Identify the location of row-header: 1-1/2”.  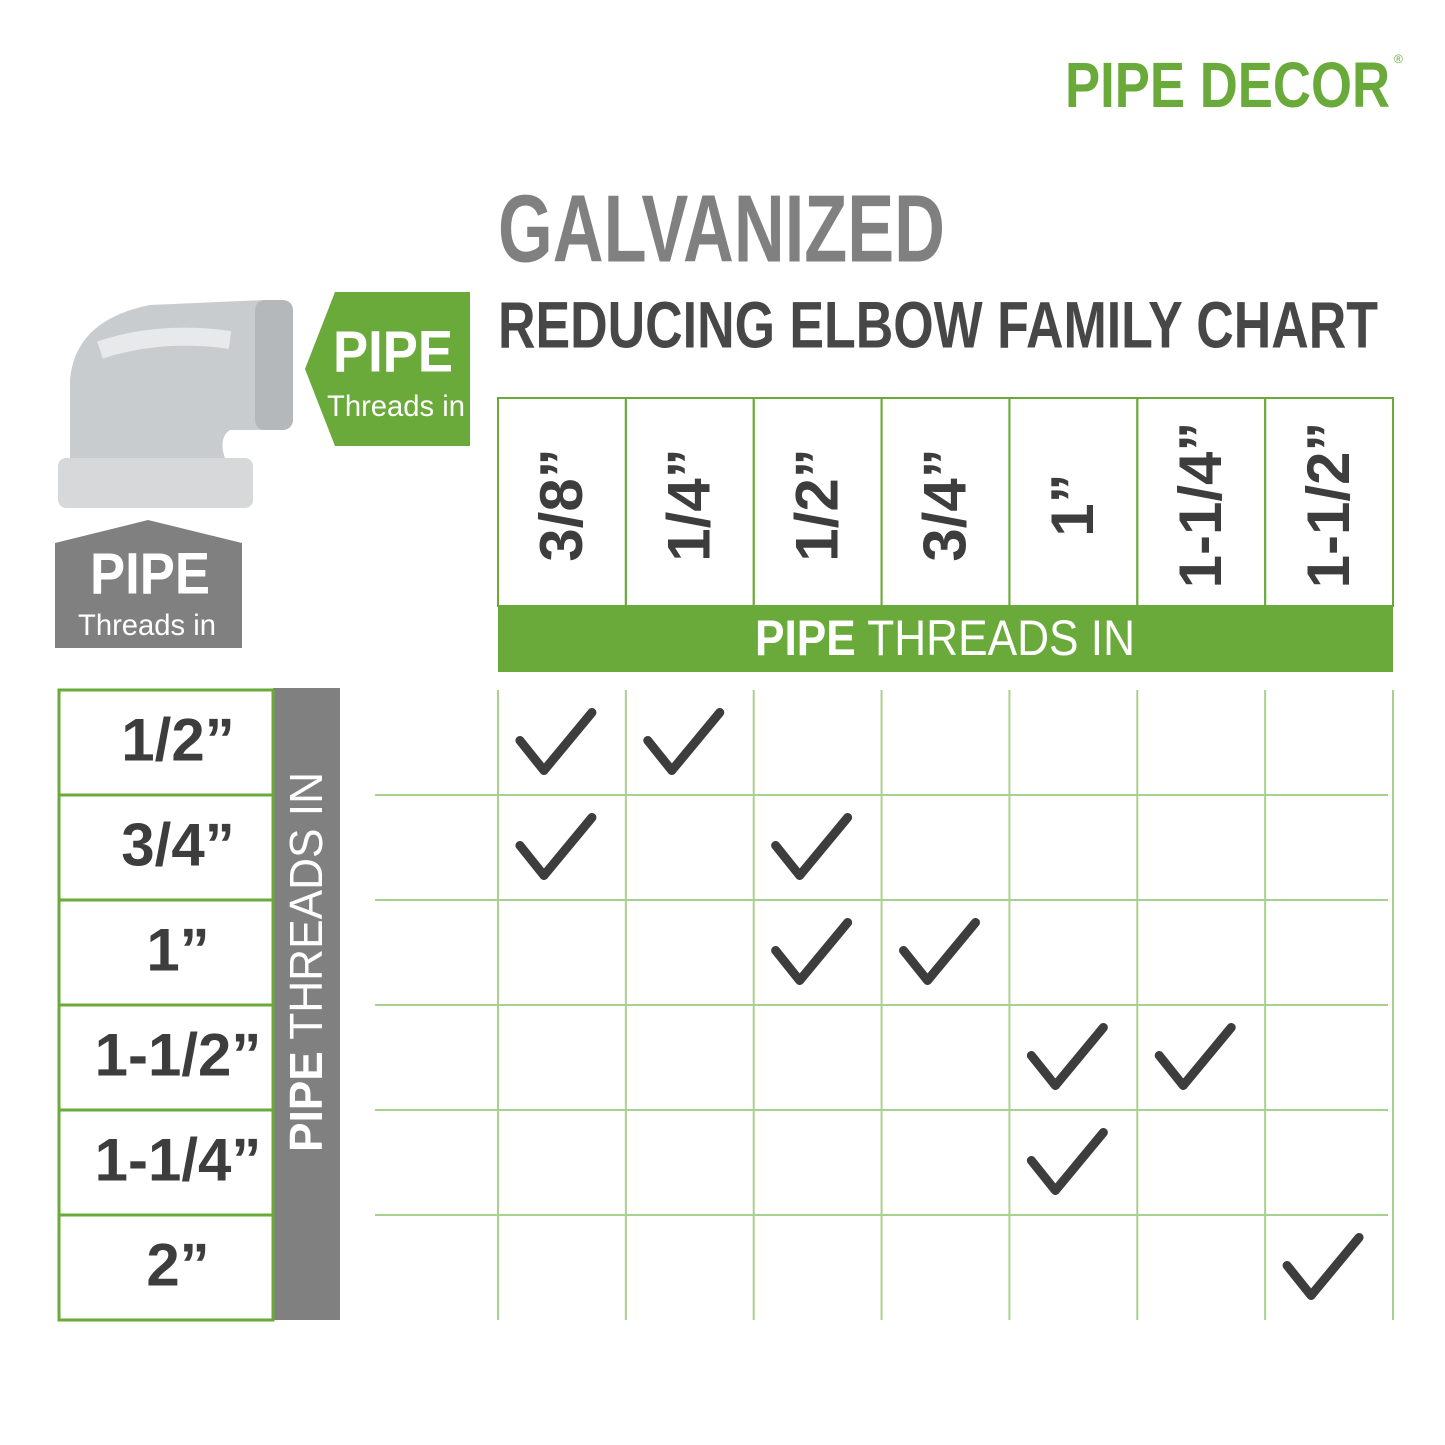
(178, 1054).